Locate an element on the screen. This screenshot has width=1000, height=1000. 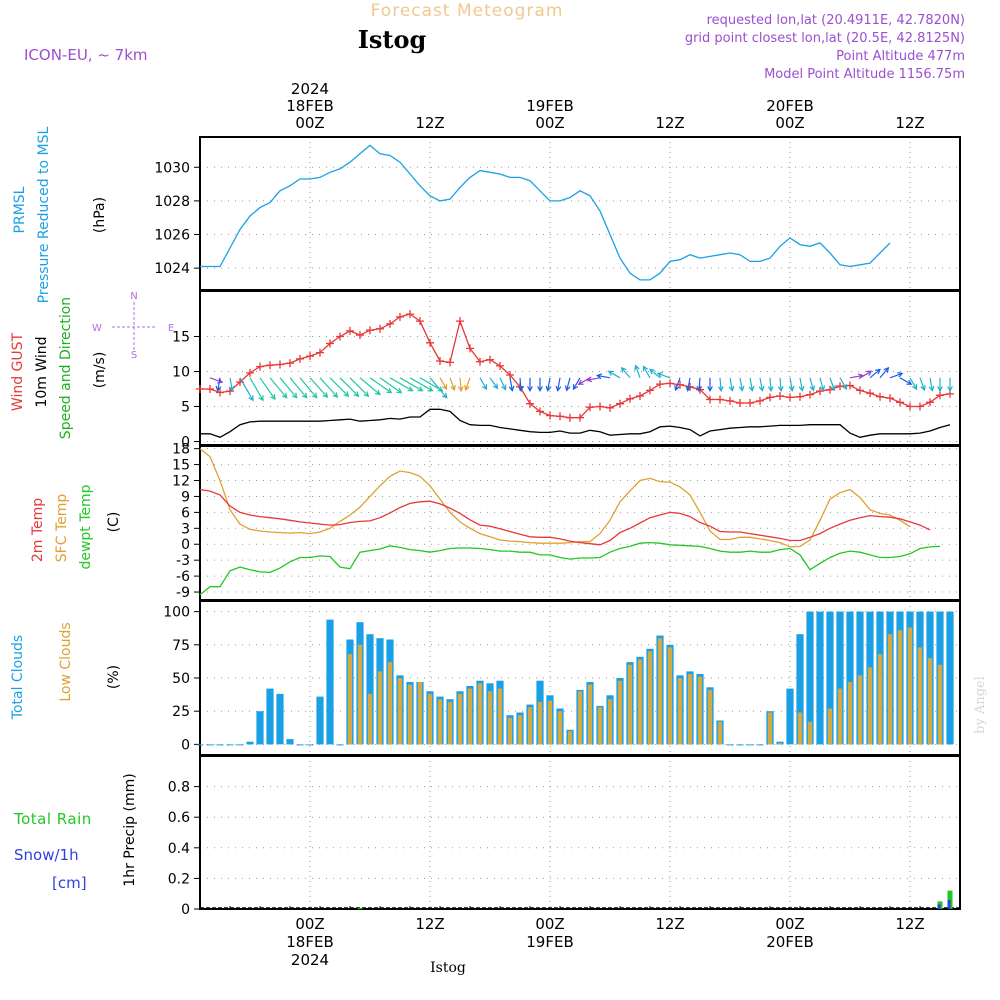
clouds-ytick-label: 50 is located at coordinates (181, 679).